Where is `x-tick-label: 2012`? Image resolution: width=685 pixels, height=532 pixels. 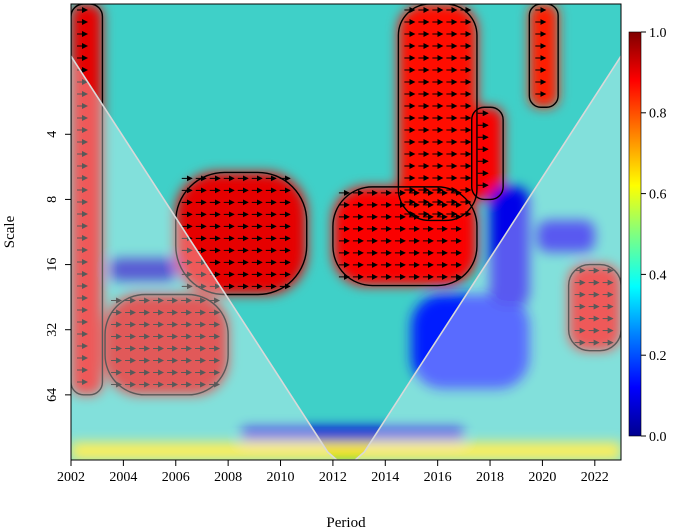 x-tick-label: 2012 is located at coordinates (333, 477).